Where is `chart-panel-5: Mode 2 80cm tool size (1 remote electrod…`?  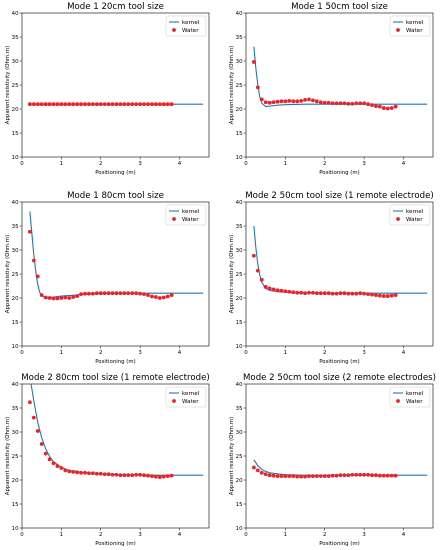
chart-panel-5: Mode 2 80cm tool size (1 remote electrod… is located at coordinates (107, 460).